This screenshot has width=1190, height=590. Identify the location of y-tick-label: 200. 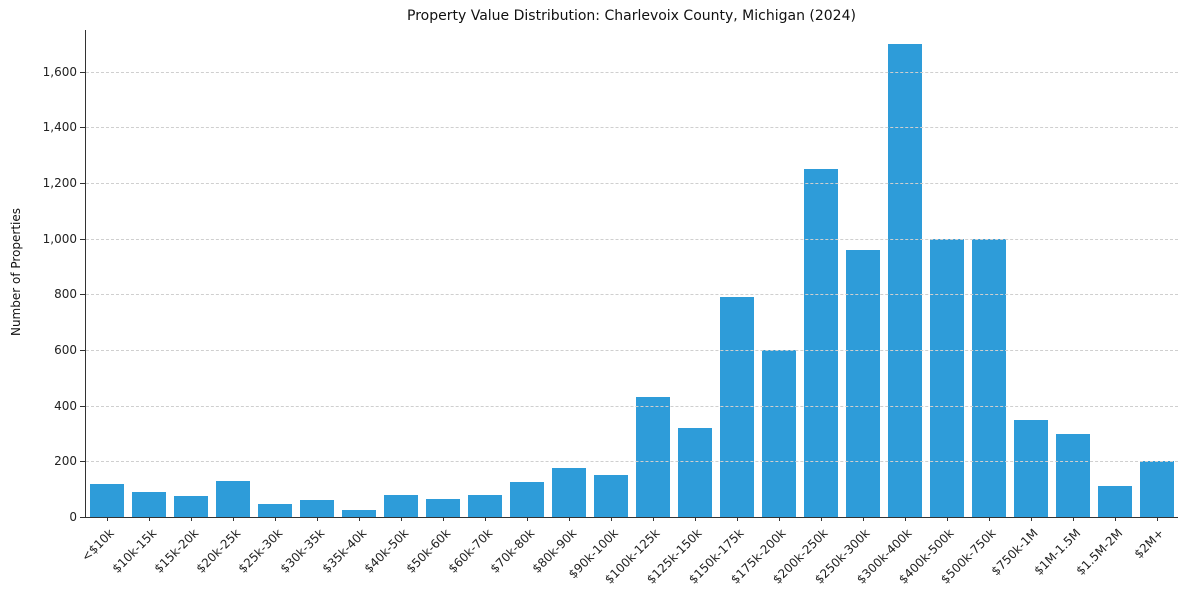
(65, 461).